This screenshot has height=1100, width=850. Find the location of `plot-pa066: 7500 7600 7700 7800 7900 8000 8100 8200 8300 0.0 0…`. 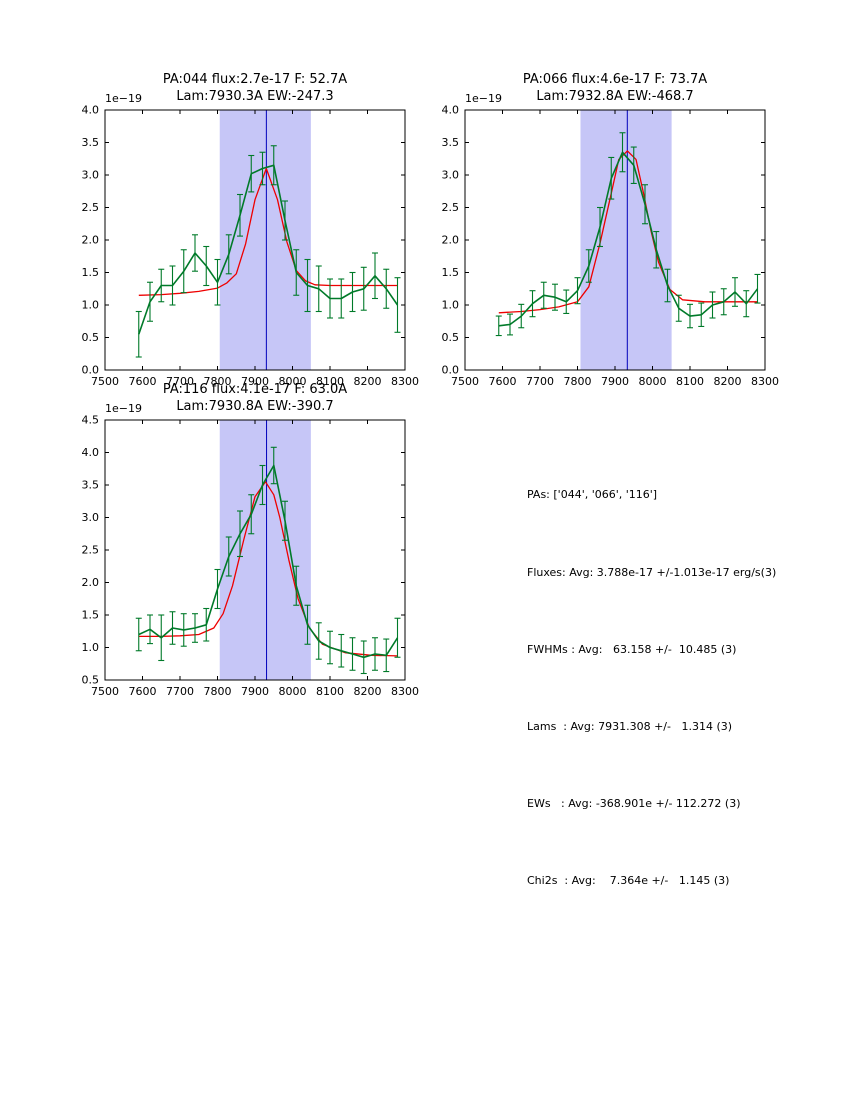

plot-pa066: 7500 7600 7700 7800 7900 8000 8100 8200 8300 0.0 0… is located at coordinates (605, 225).